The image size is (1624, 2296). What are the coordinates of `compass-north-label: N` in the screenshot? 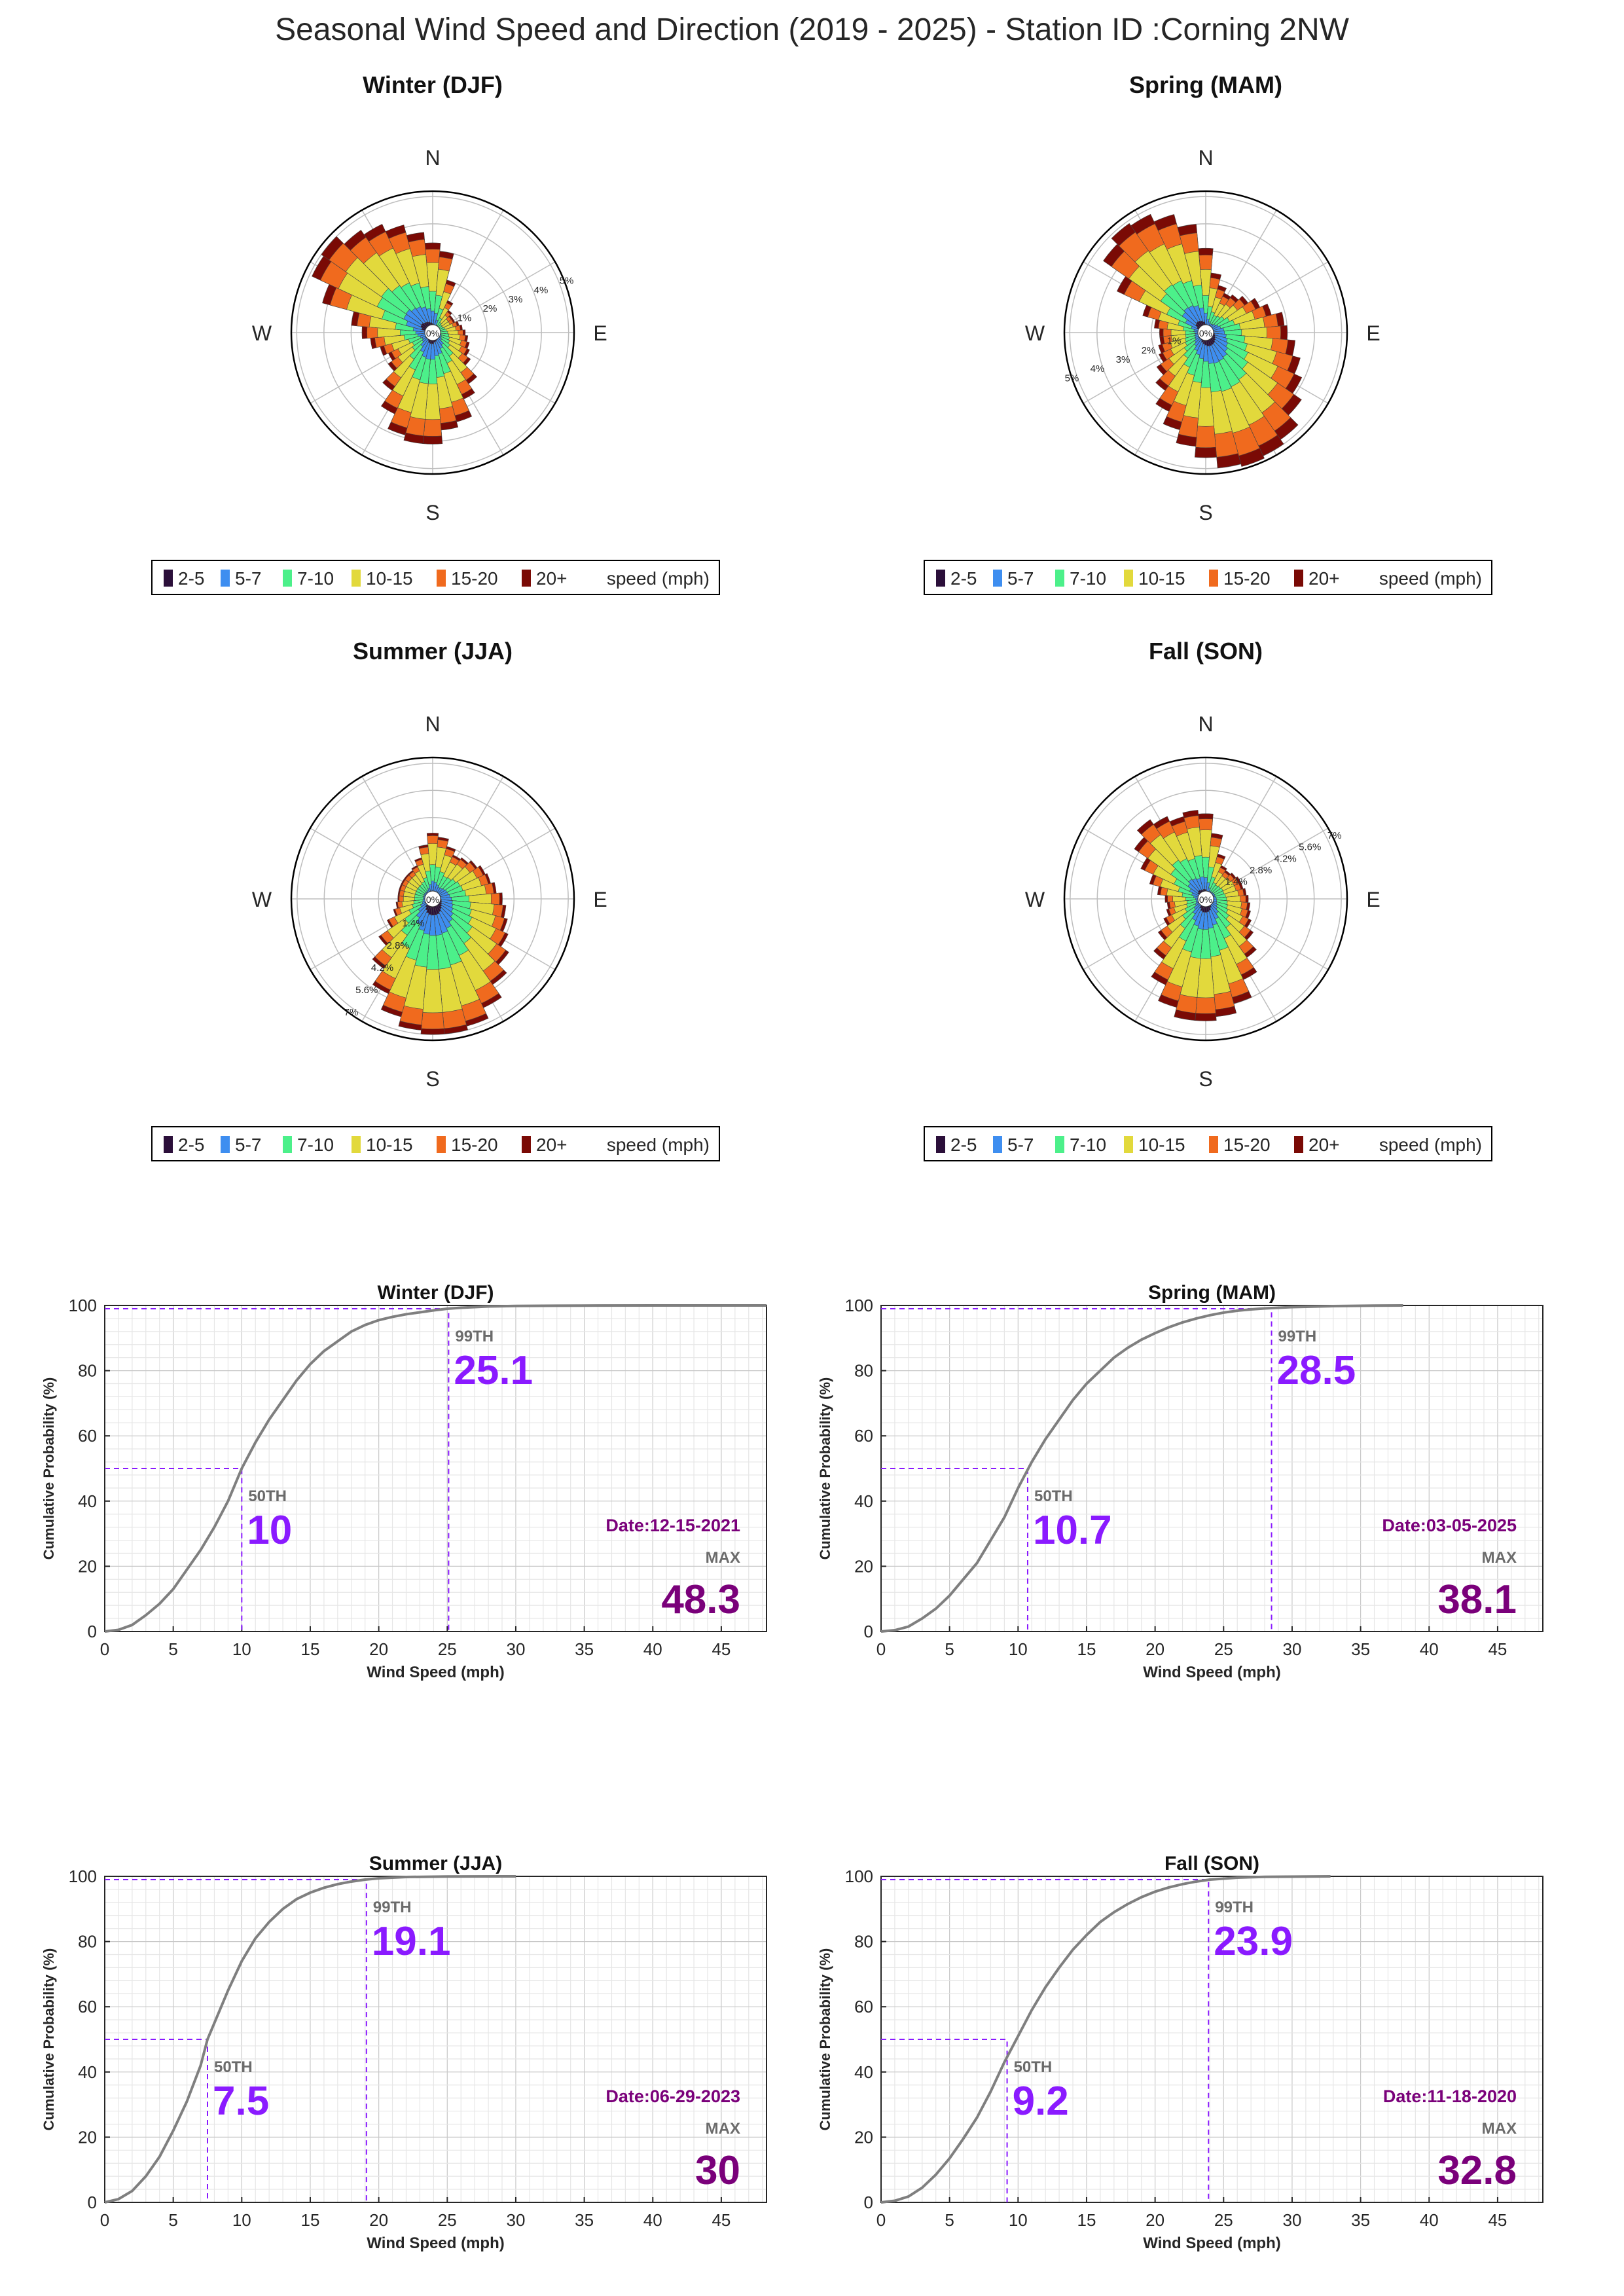 It's located at (432, 158).